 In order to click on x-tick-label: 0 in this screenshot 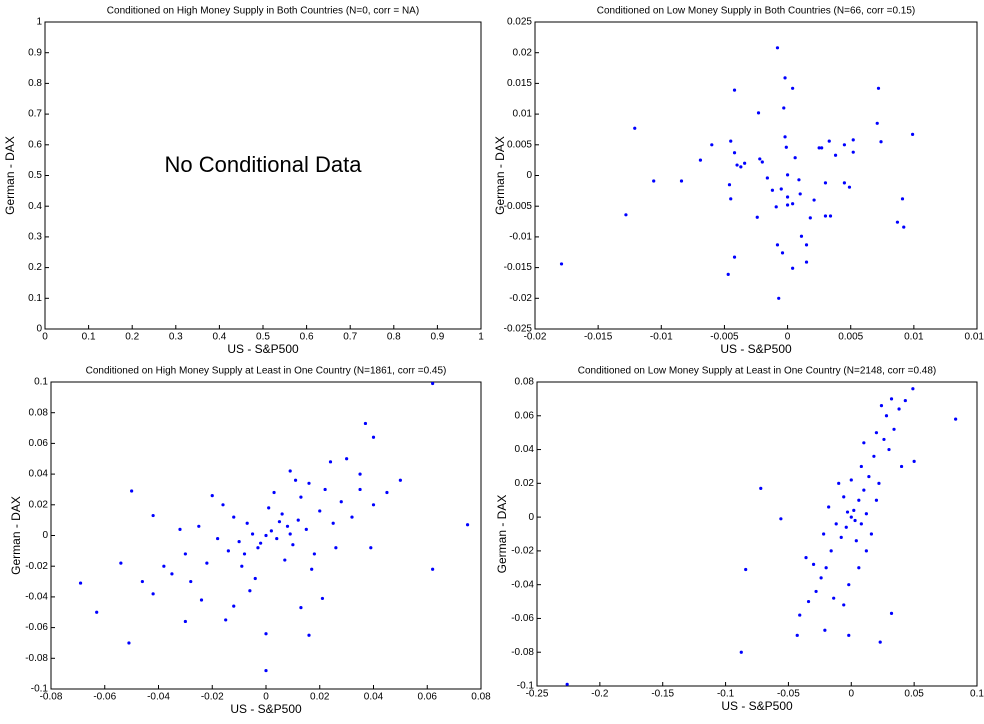, I will do `click(852, 694)`.